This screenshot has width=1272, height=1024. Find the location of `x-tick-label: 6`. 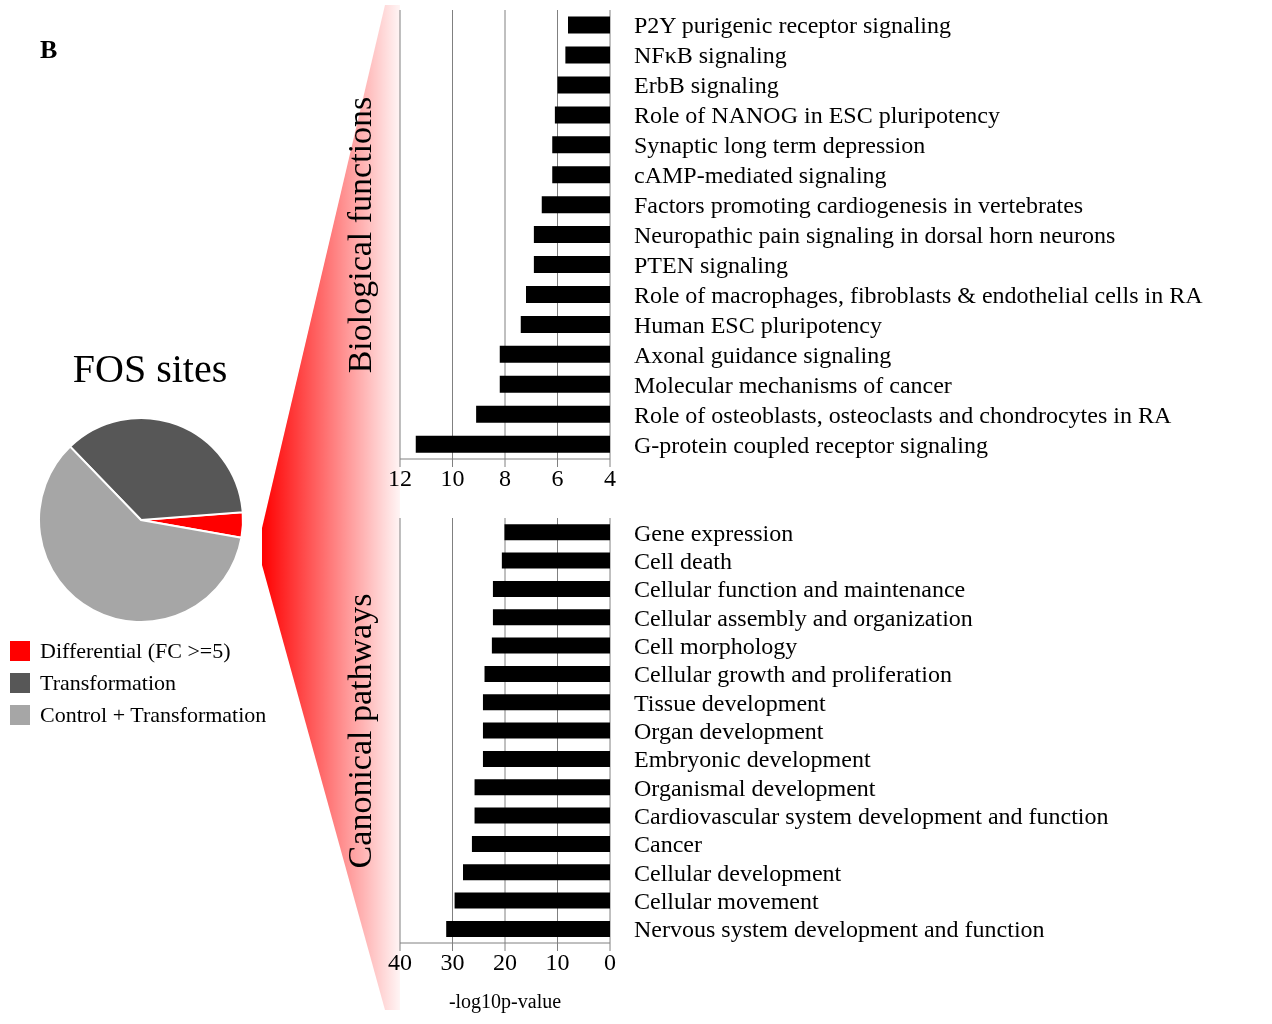

x-tick-label: 6 is located at coordinates (557, 478).